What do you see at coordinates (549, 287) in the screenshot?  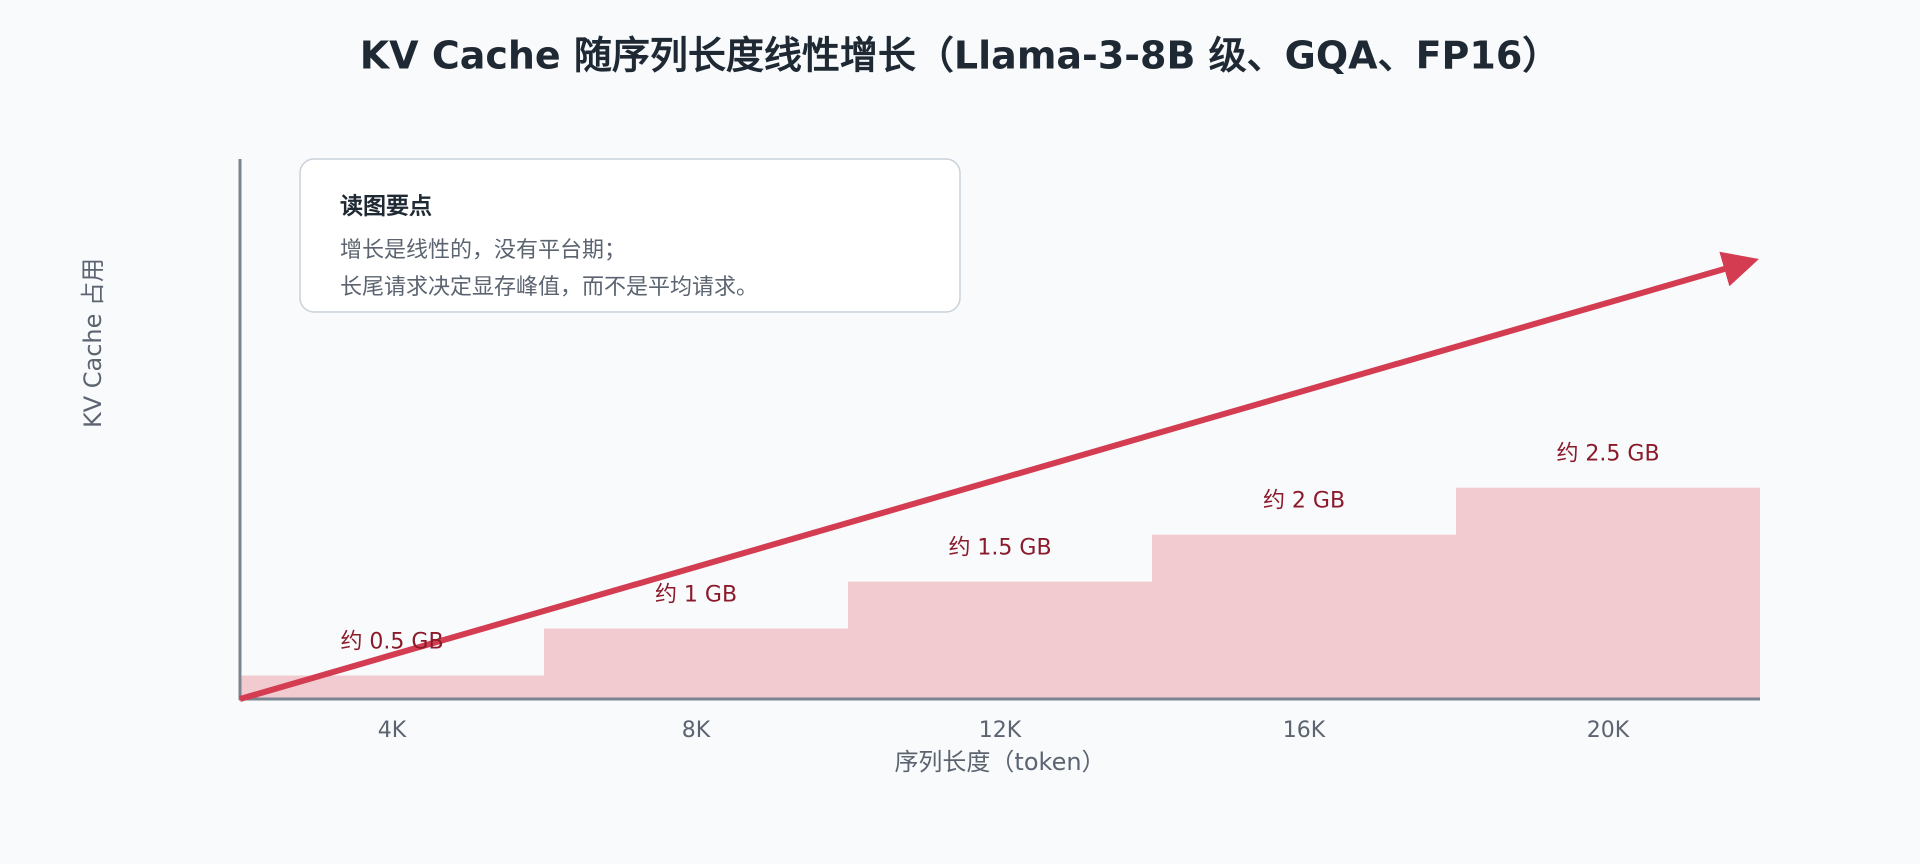 I see `annotation-line: 长尾请求决定显存峰值，而不是平均请求。` at bounding box center [549, 287].